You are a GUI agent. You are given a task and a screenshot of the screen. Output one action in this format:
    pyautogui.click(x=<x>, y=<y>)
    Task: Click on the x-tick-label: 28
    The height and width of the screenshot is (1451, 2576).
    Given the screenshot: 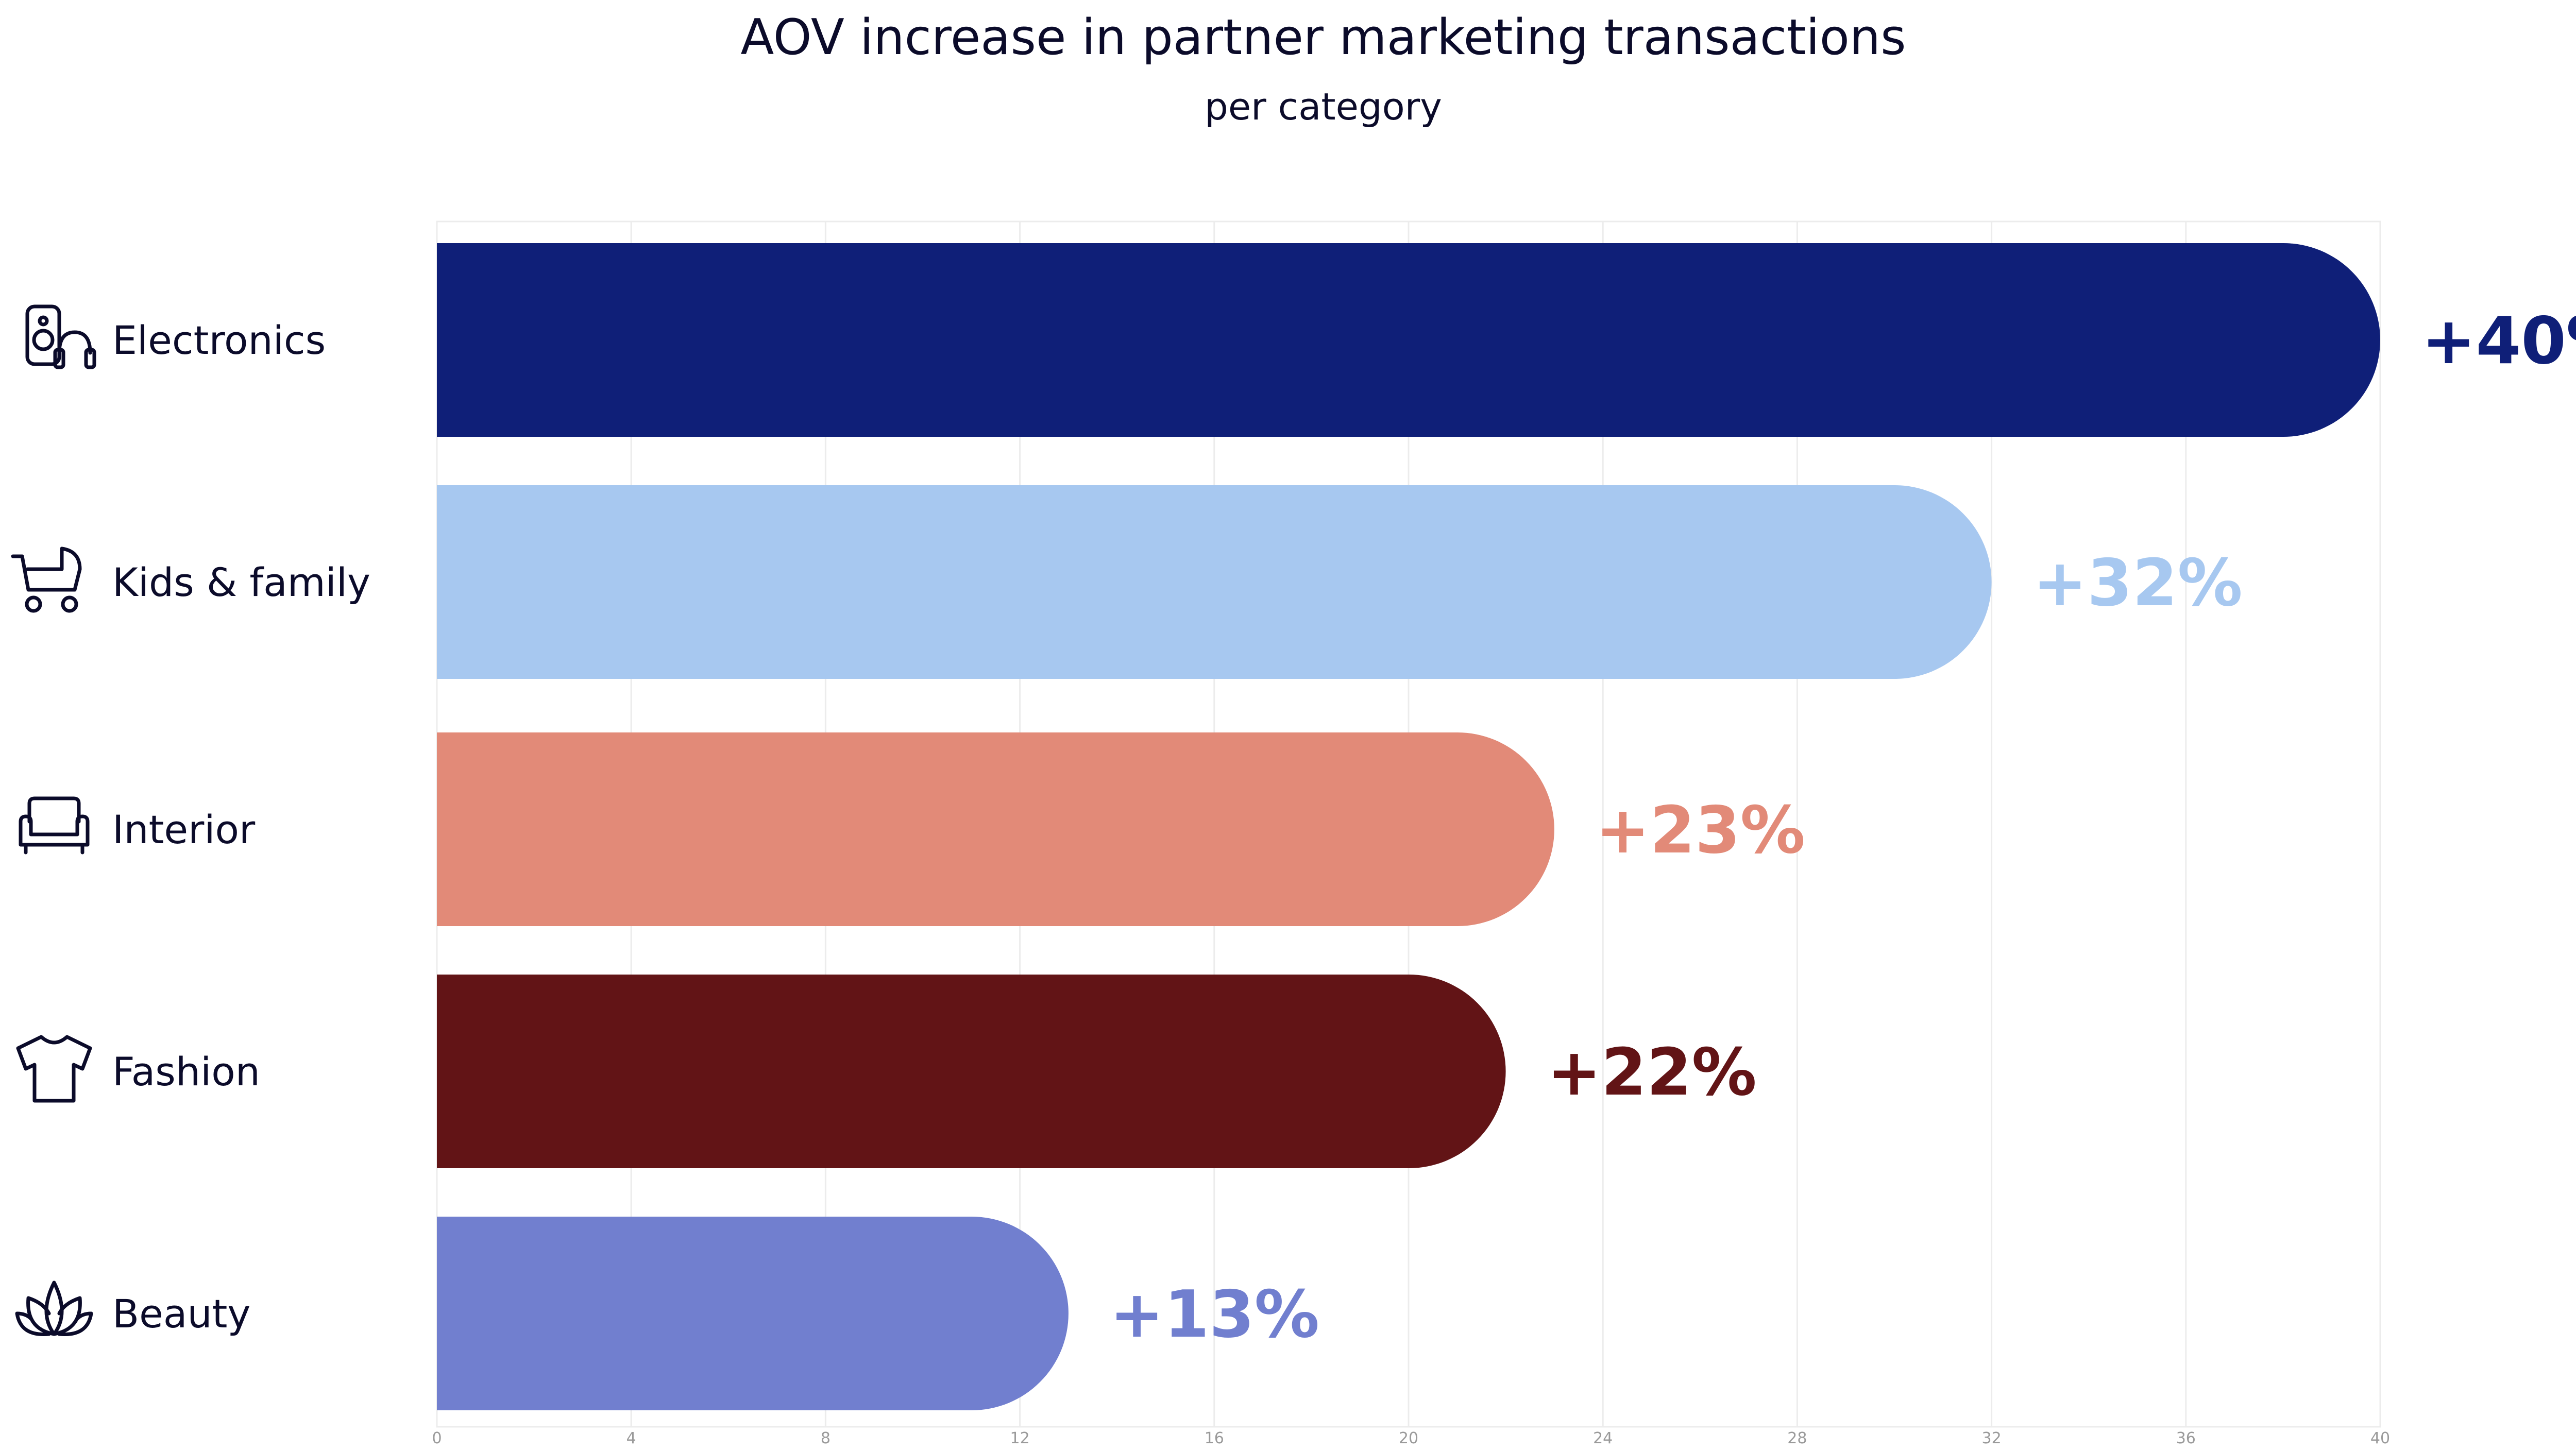 What is the action you would take?
    pyautogui.click(x=1797, y=1438)
    